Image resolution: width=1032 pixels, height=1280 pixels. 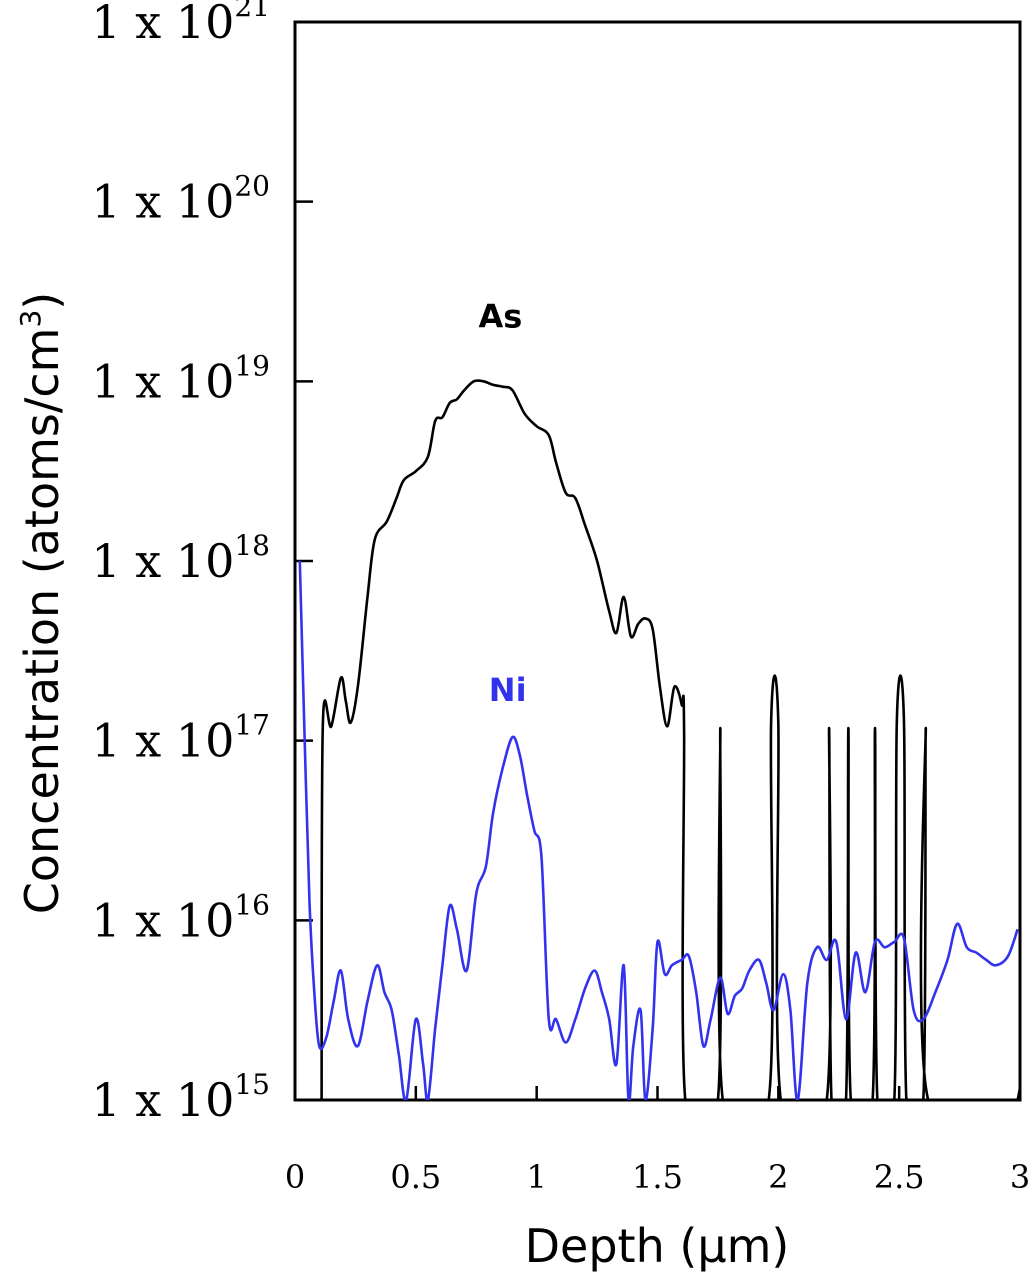 What do you see at coordinates (252, 186) in the screenshot?
I see `y-tick-label-exponent: 20` at bounding box center [252, 186].